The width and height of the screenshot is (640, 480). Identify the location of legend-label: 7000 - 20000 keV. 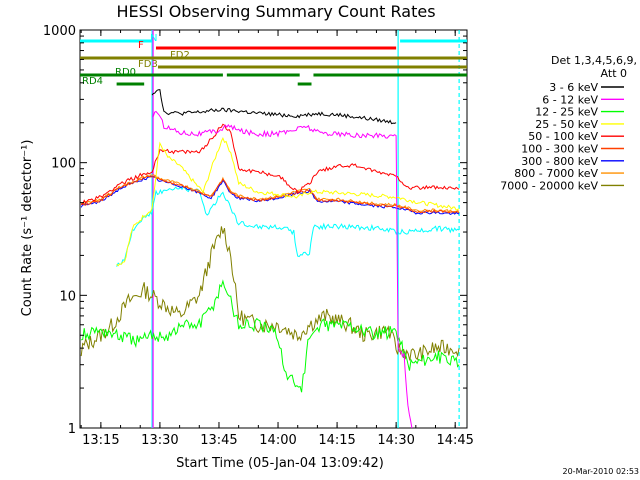
(549, 185).